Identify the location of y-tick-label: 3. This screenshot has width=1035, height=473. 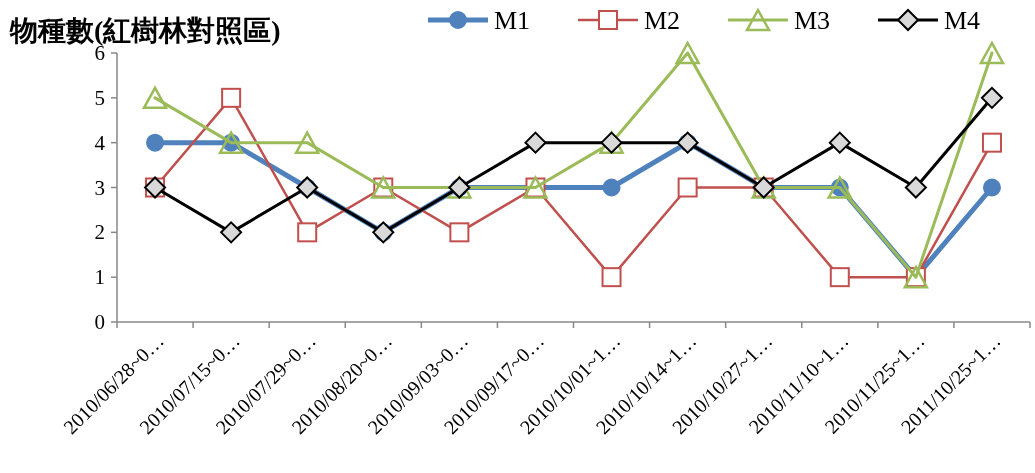
(99, 187).